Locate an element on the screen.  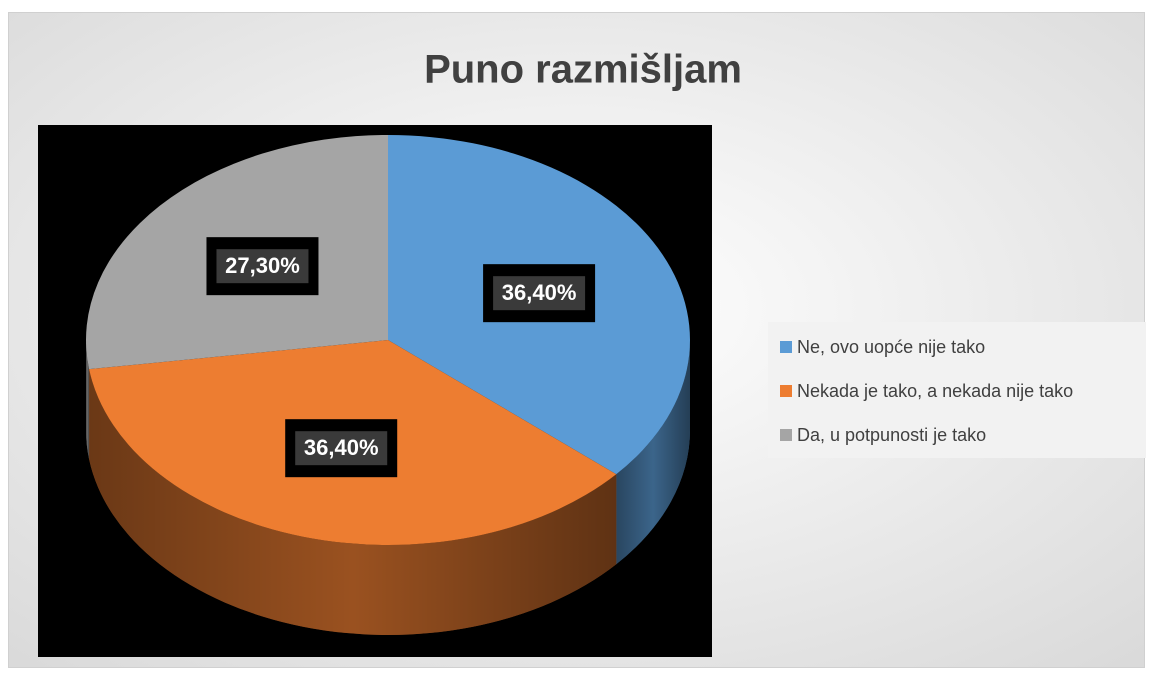
data-label: 27,30% is located at coordinates (262, 265).